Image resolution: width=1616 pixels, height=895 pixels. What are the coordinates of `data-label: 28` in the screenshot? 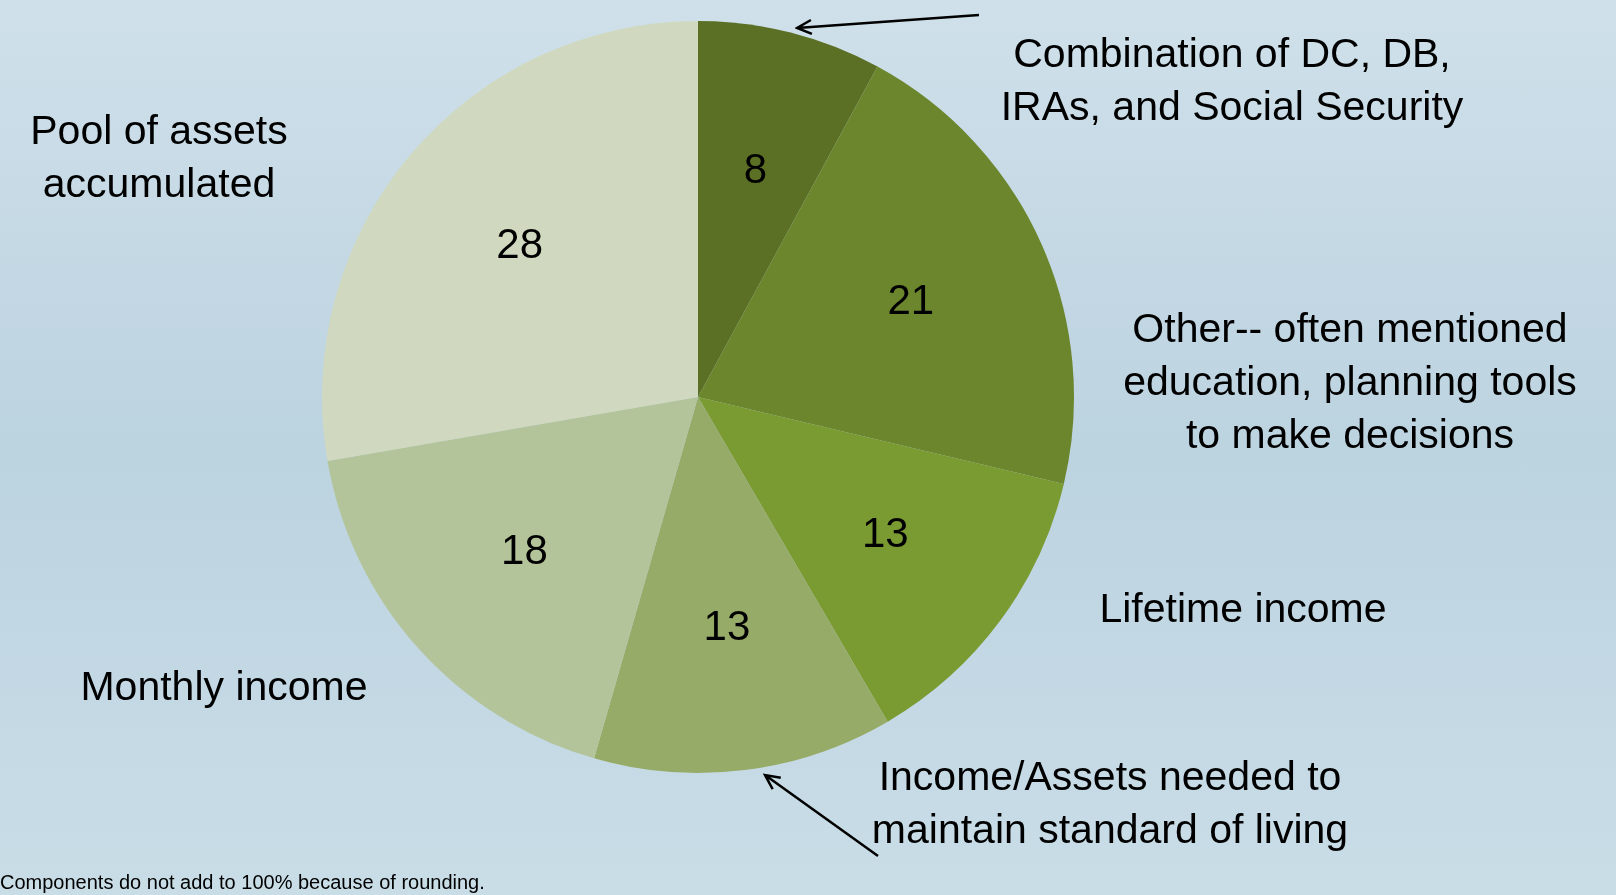 It's located at (520, 244).